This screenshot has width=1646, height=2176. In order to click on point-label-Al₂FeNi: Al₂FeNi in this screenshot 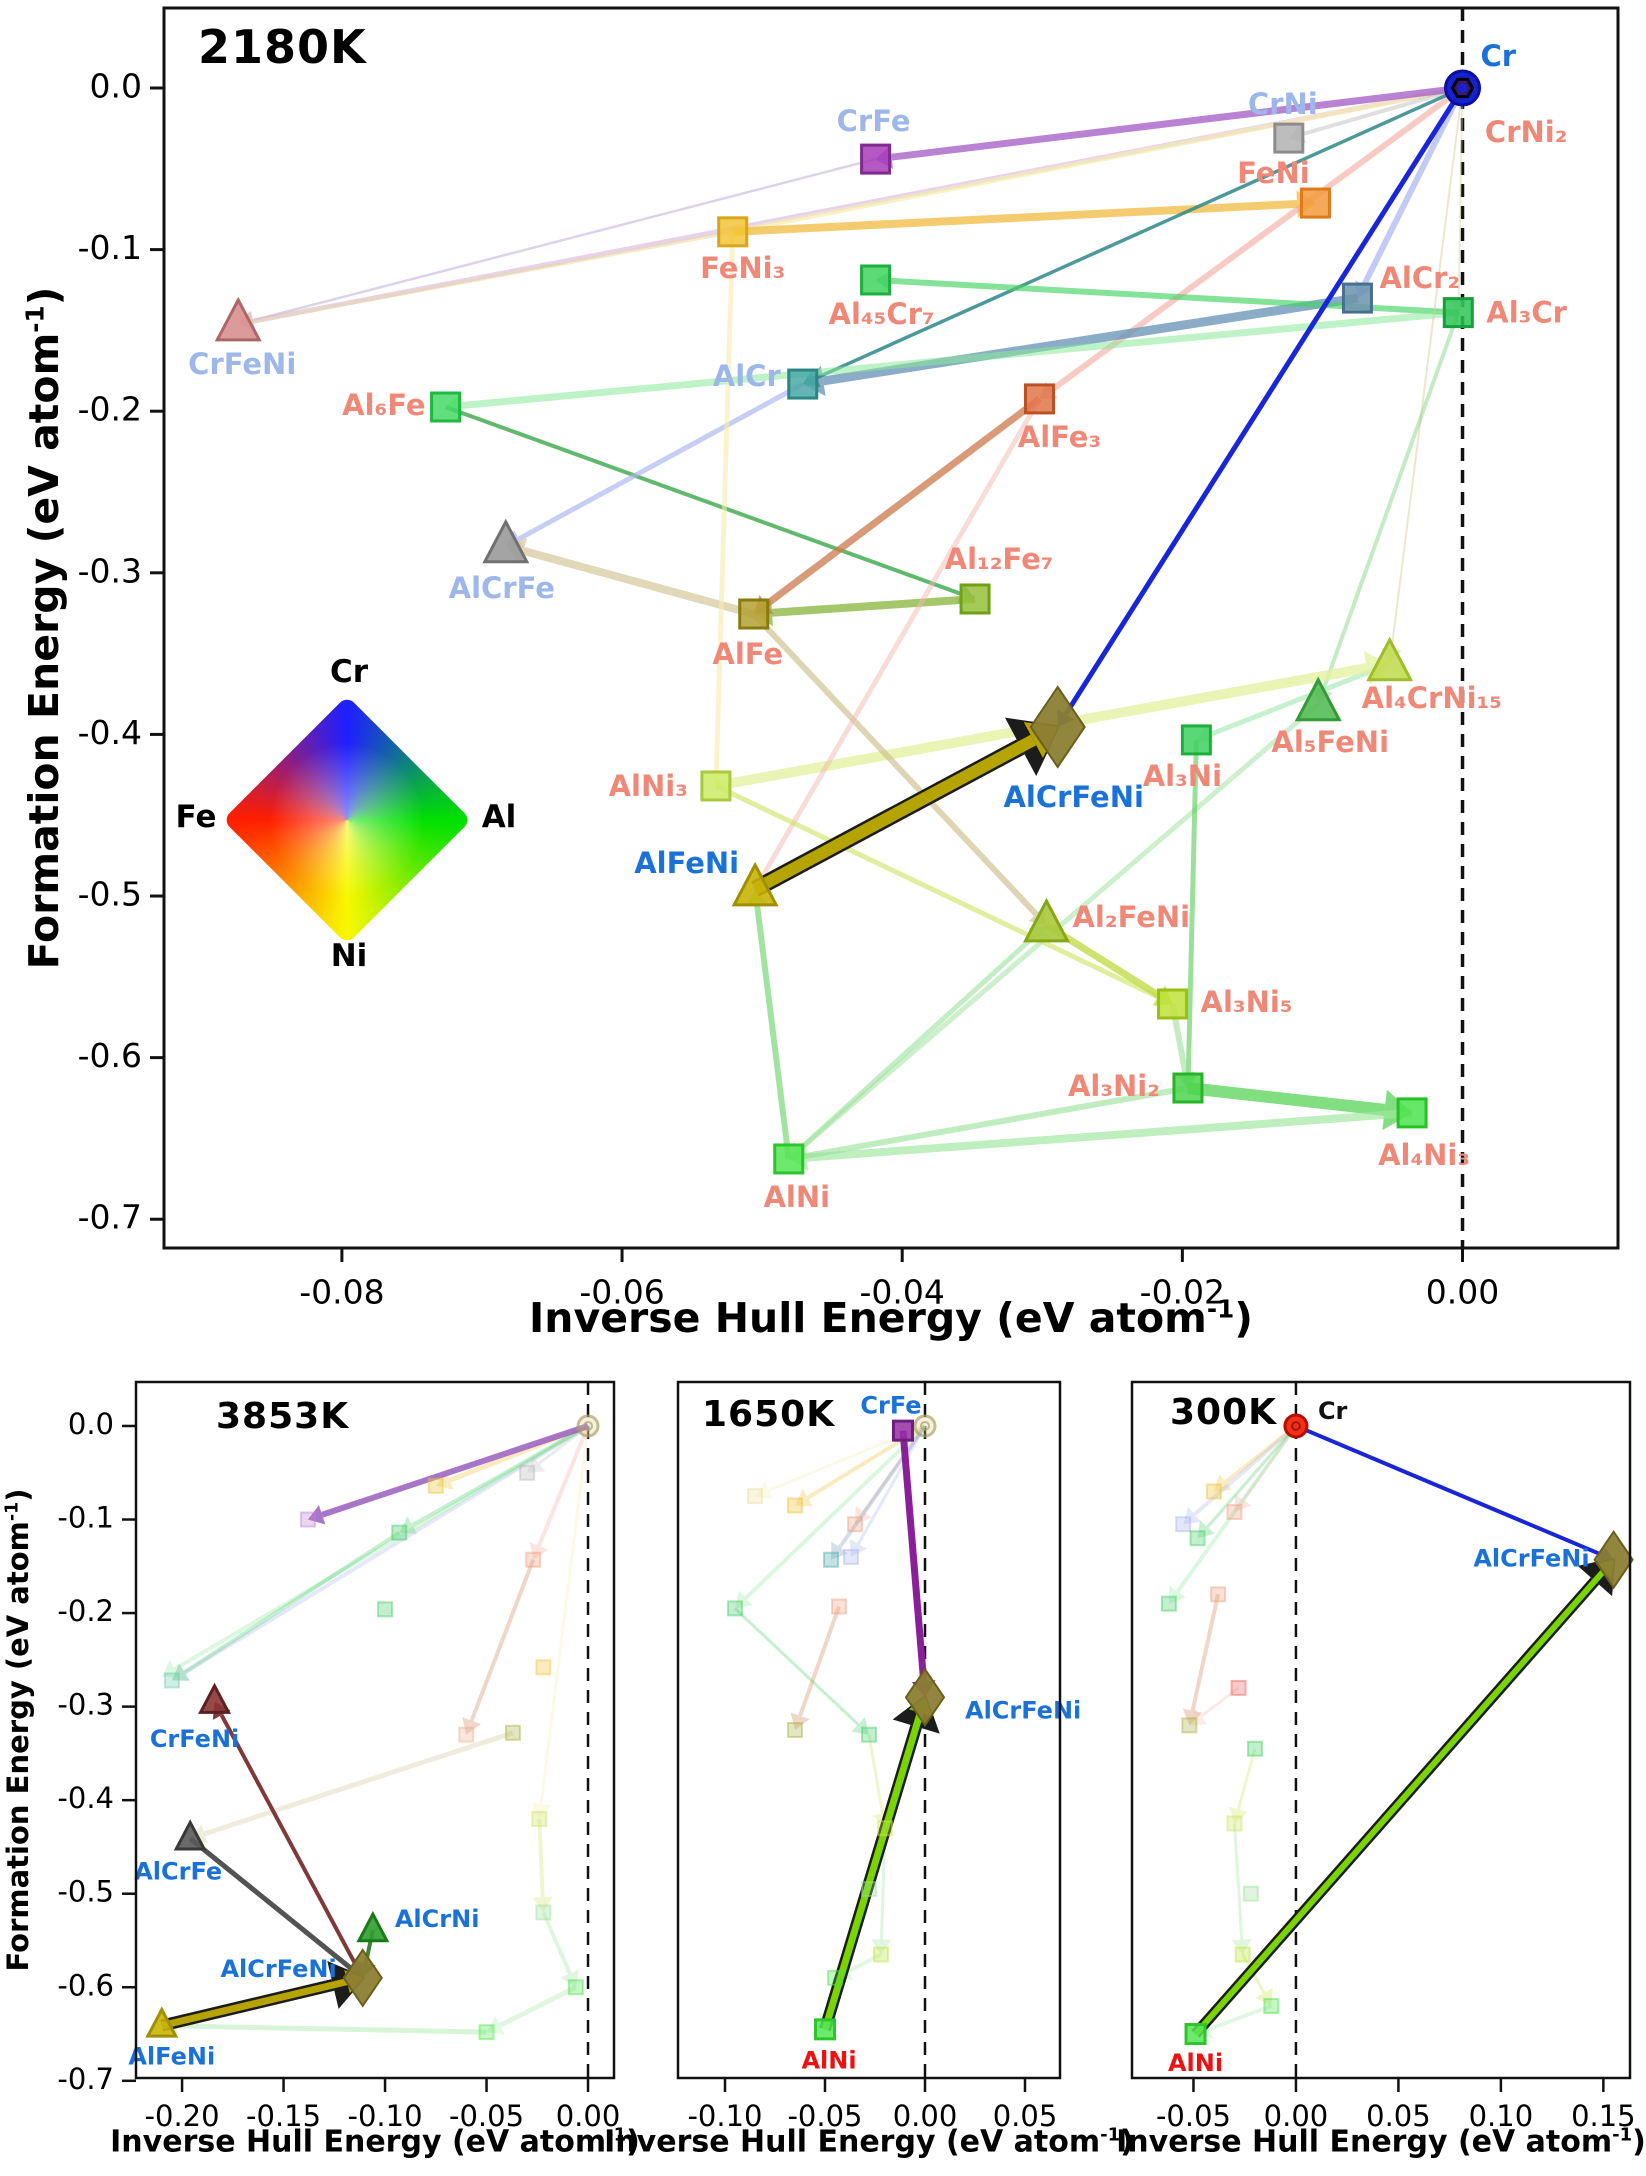, I will do `click(1131, 917)`.